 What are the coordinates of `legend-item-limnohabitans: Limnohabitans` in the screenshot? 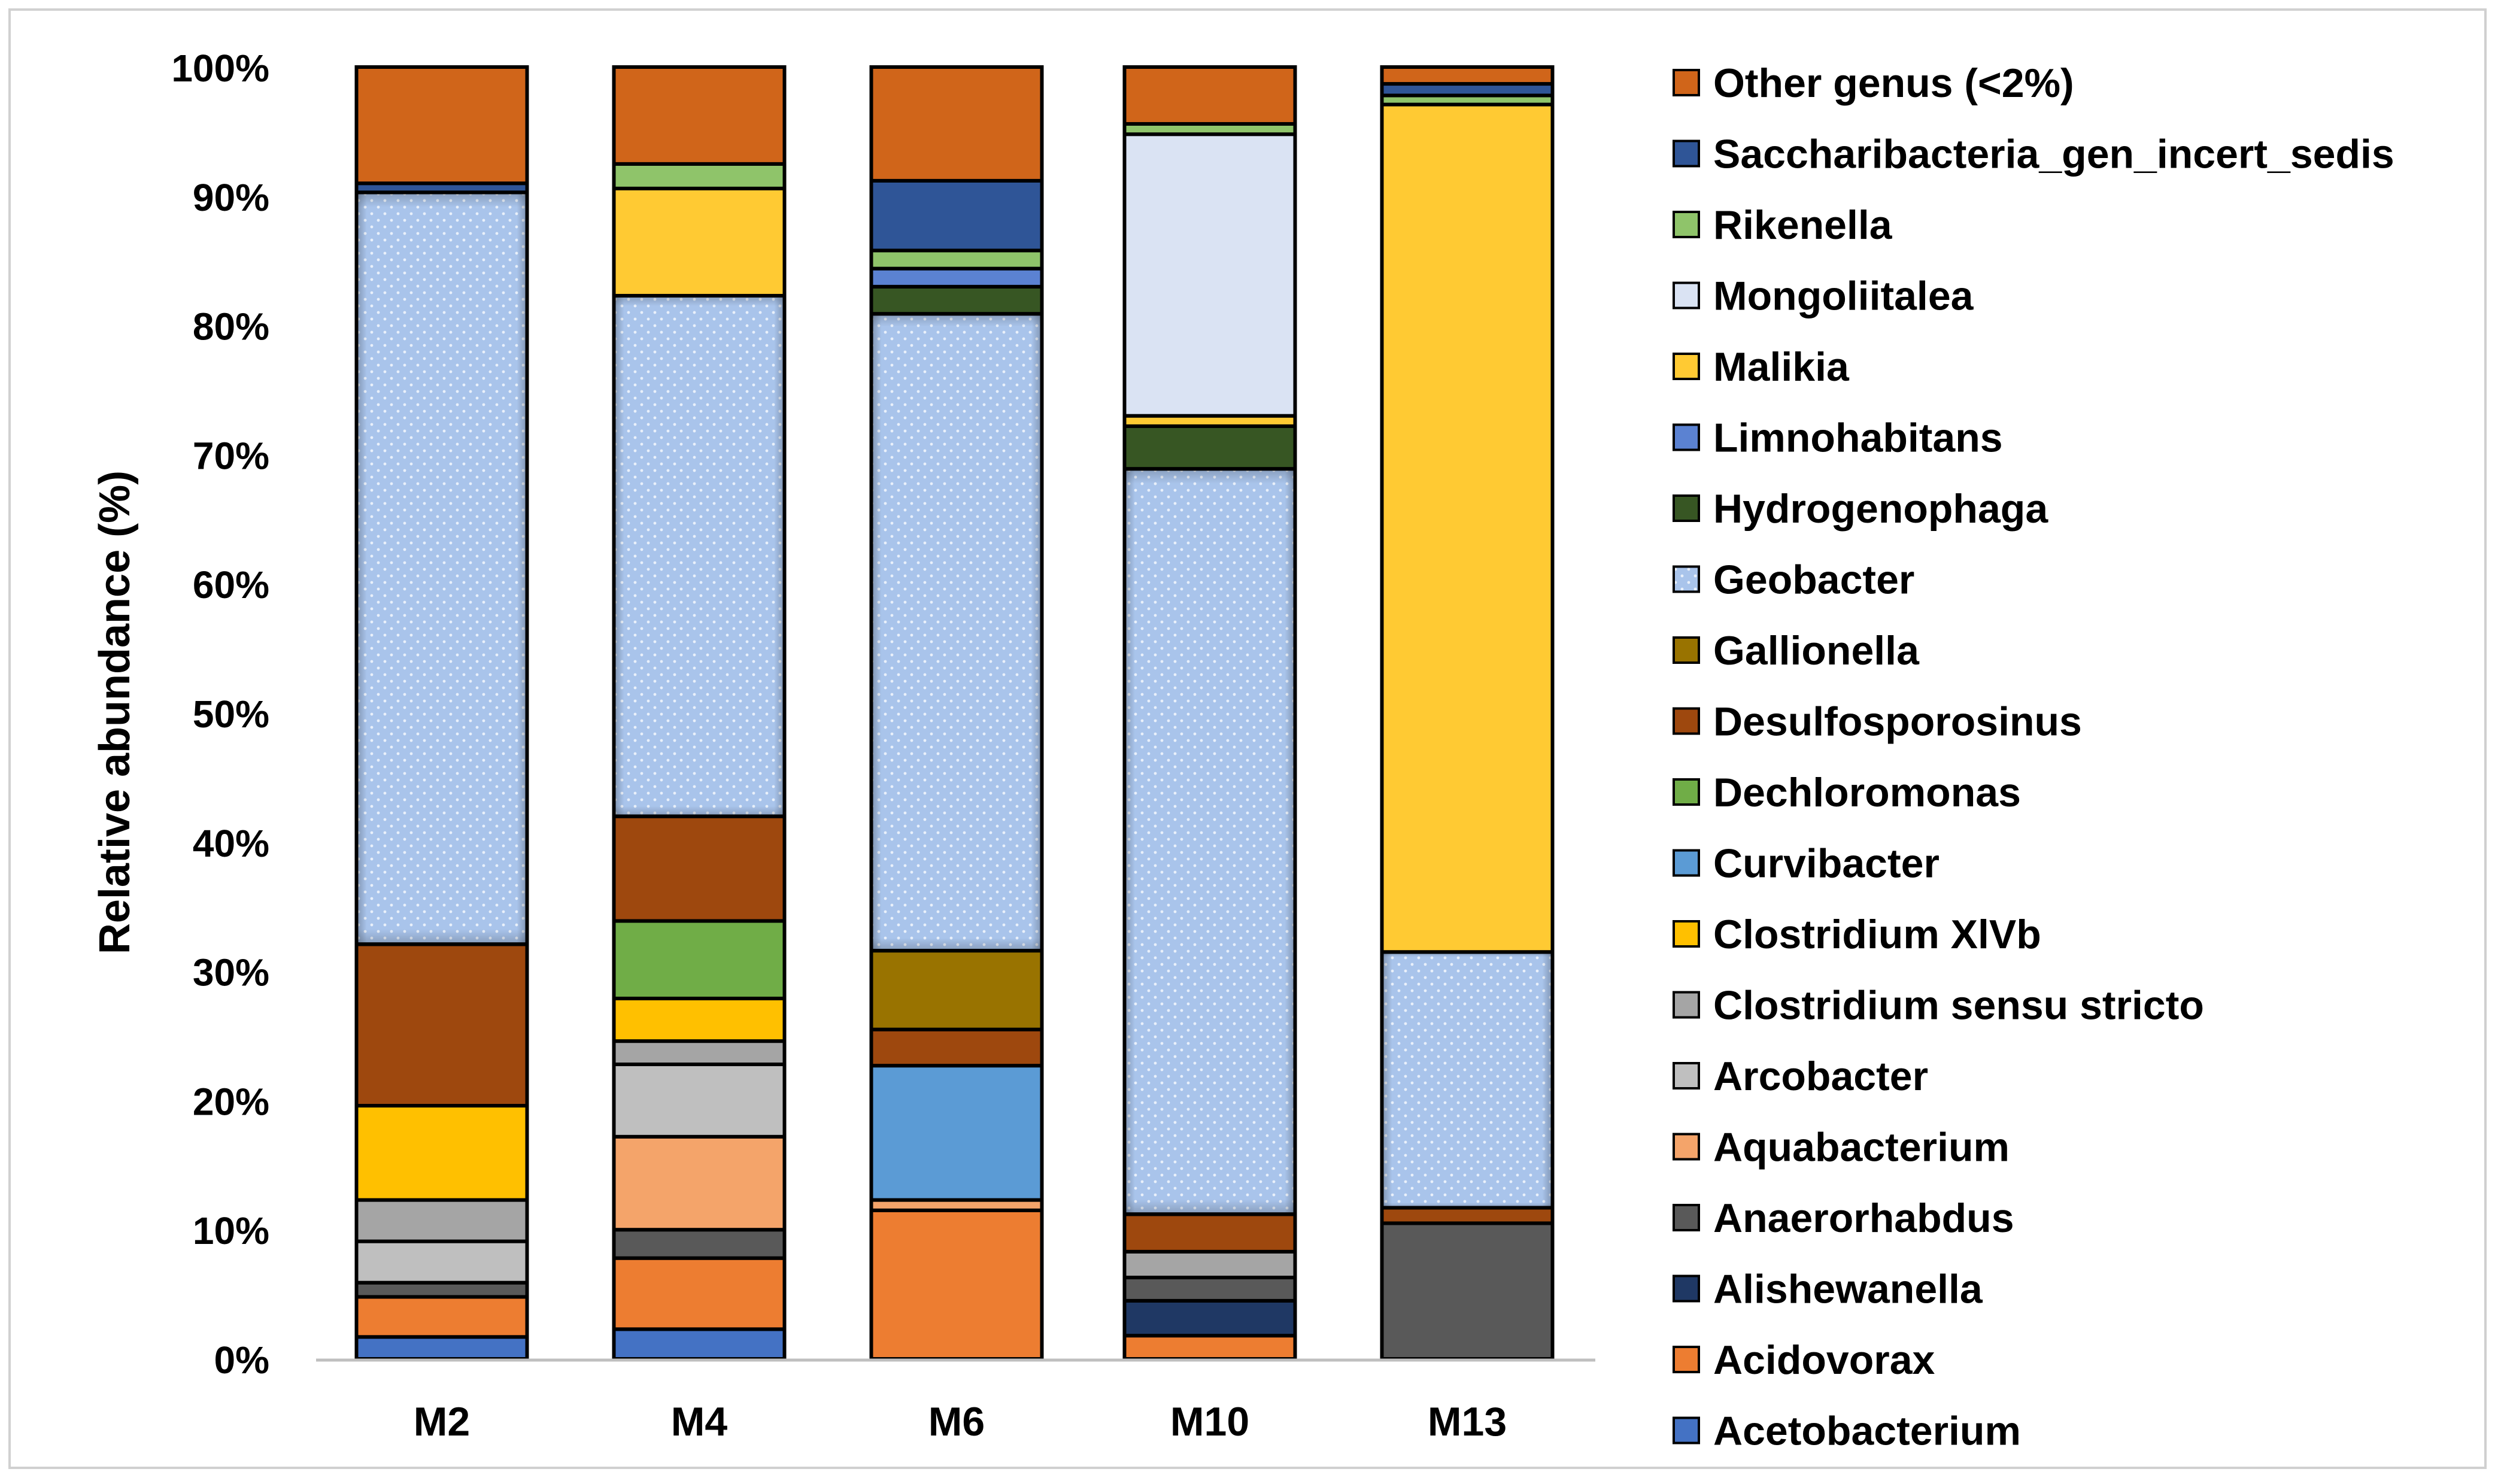 It's located at (1838, 438).